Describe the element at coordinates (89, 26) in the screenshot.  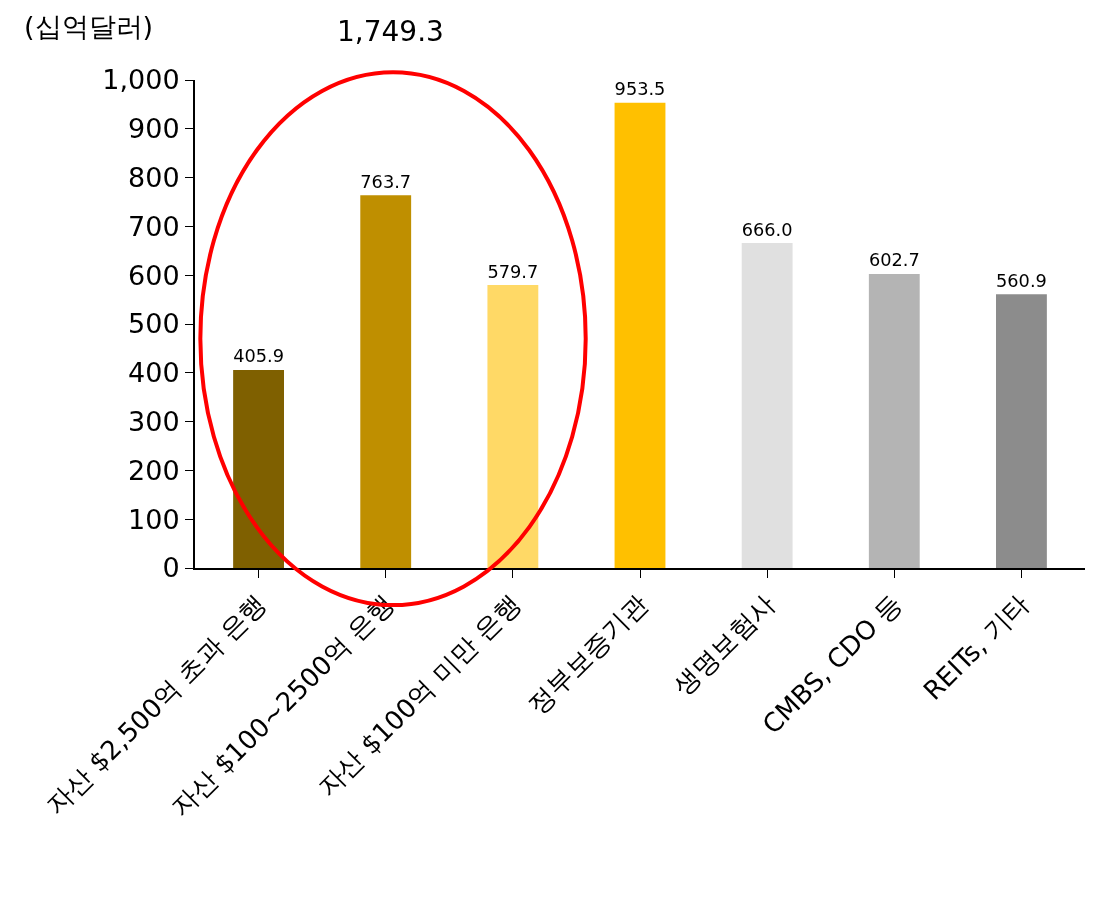
I see `y-axis-title: (십억달러)` at that location.